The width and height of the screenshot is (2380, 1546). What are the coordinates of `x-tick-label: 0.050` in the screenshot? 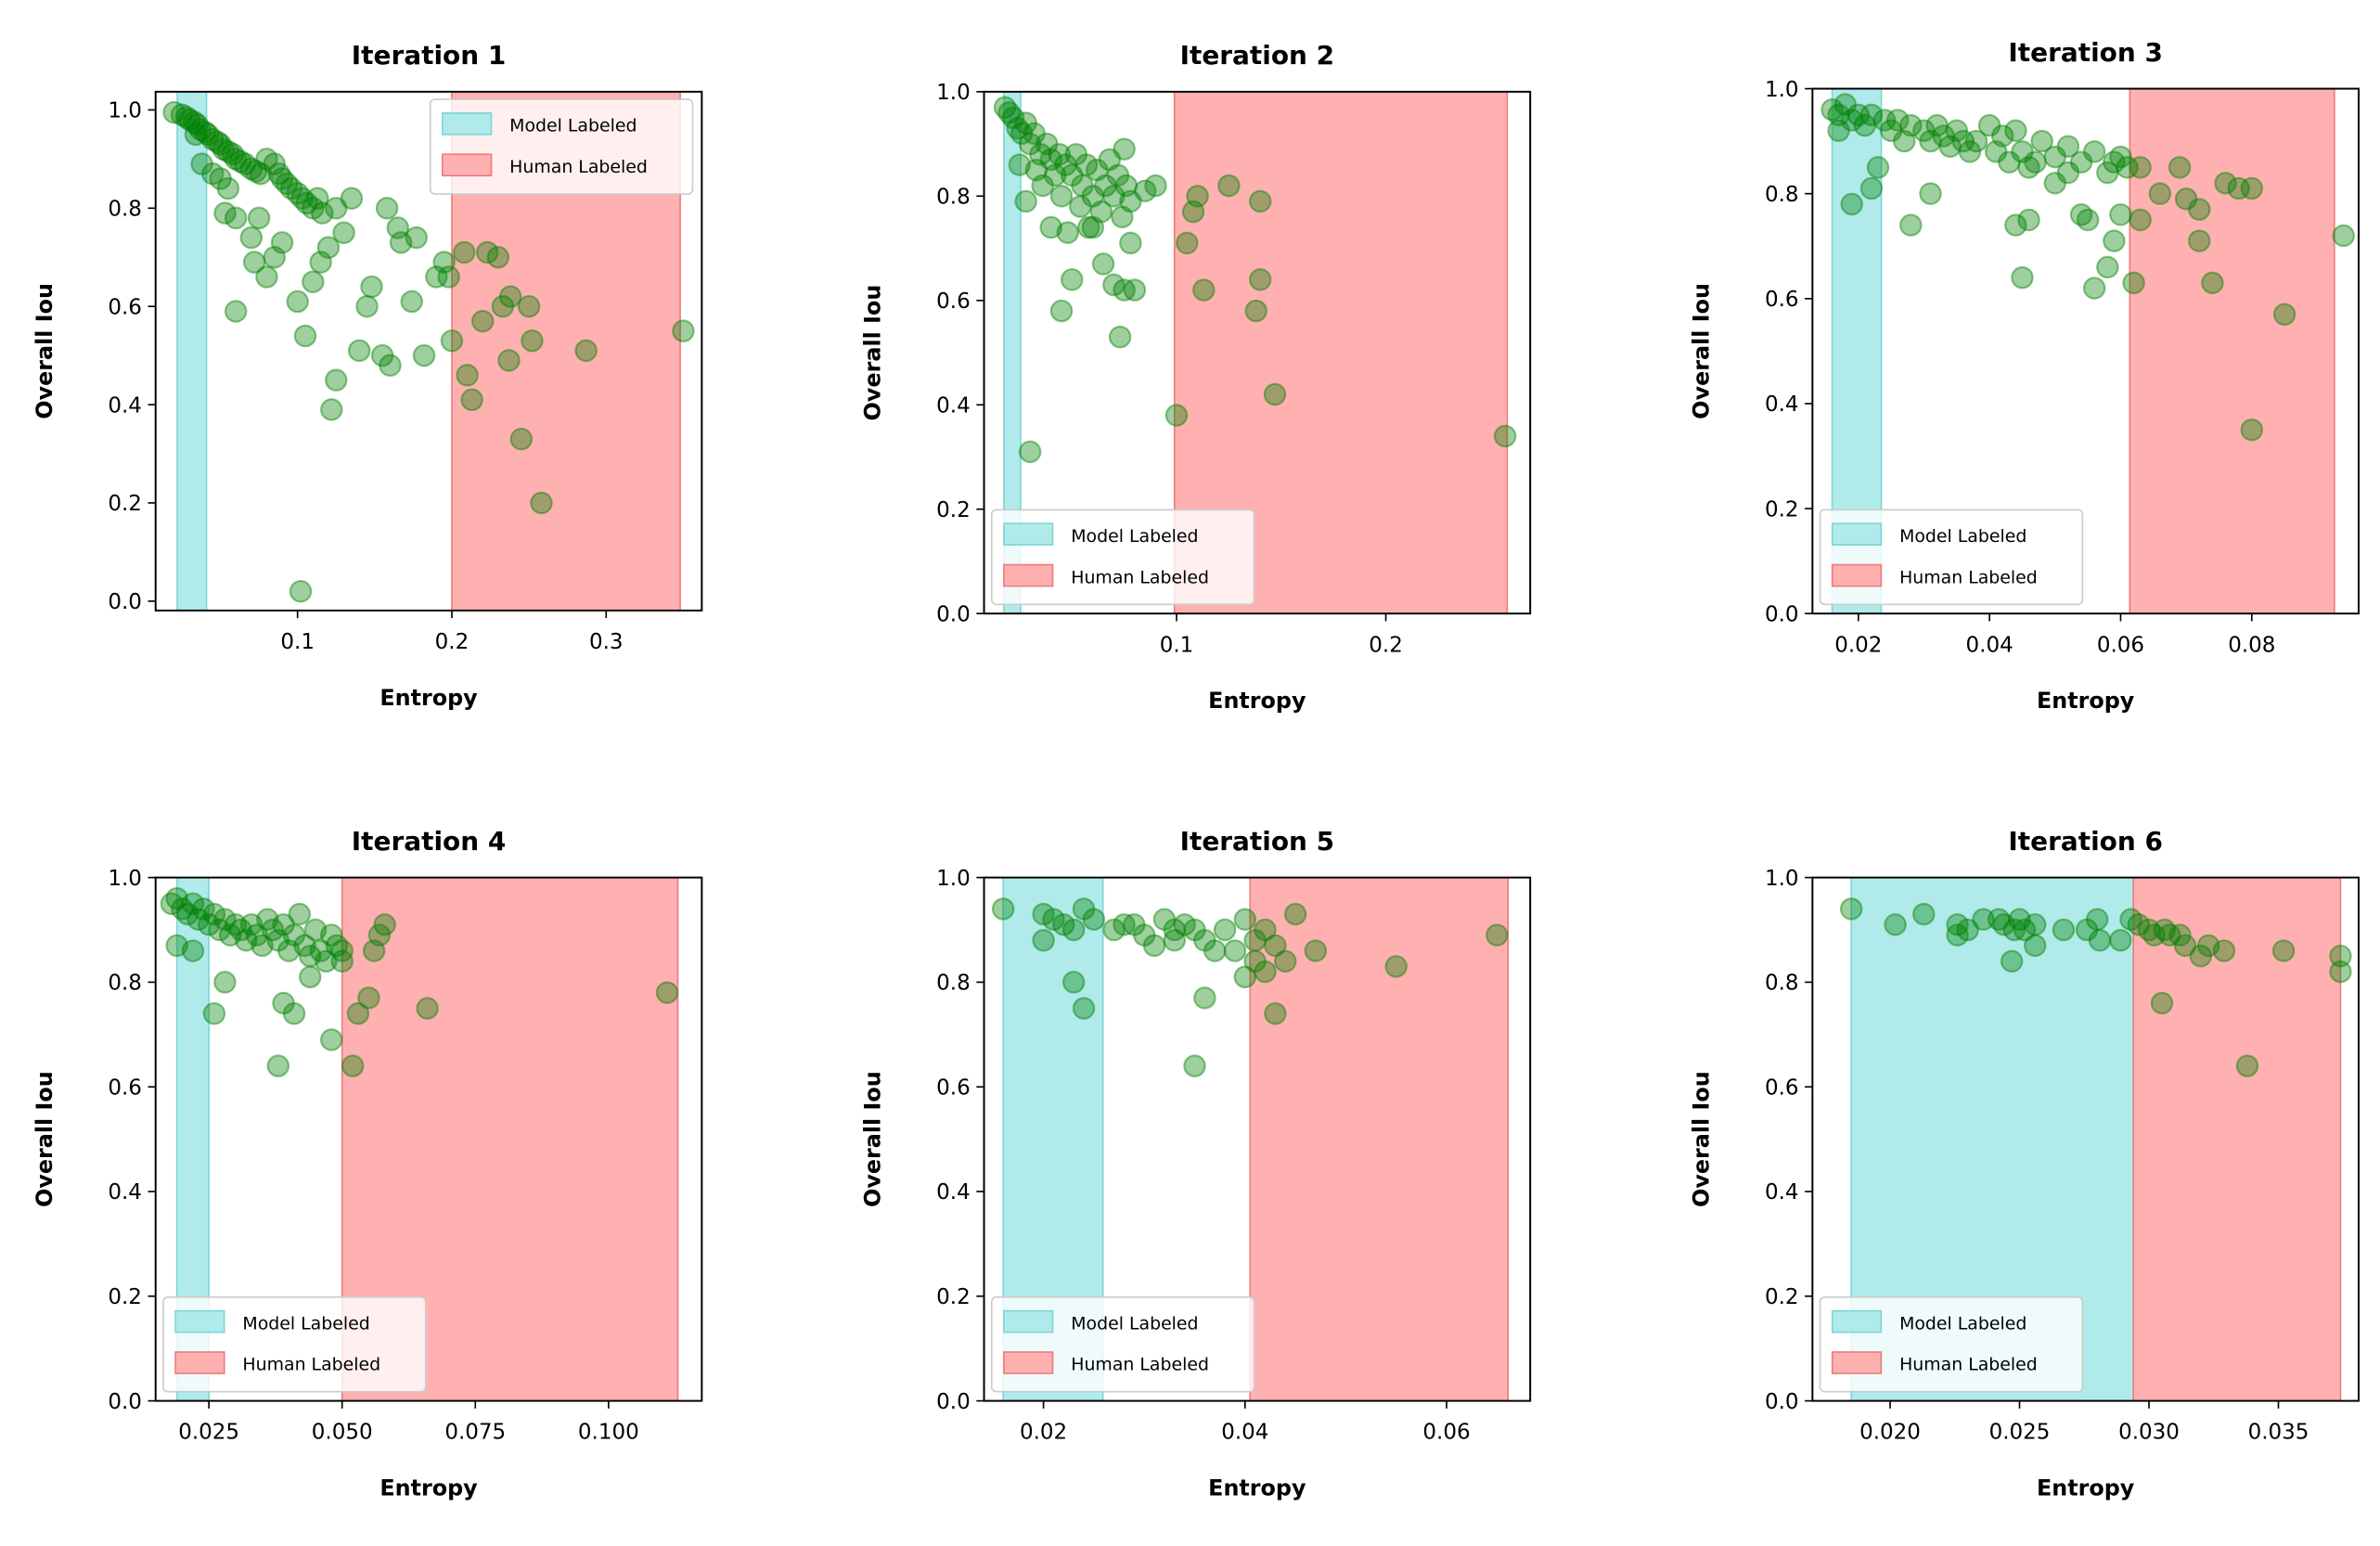 It's located at (342, 1433).